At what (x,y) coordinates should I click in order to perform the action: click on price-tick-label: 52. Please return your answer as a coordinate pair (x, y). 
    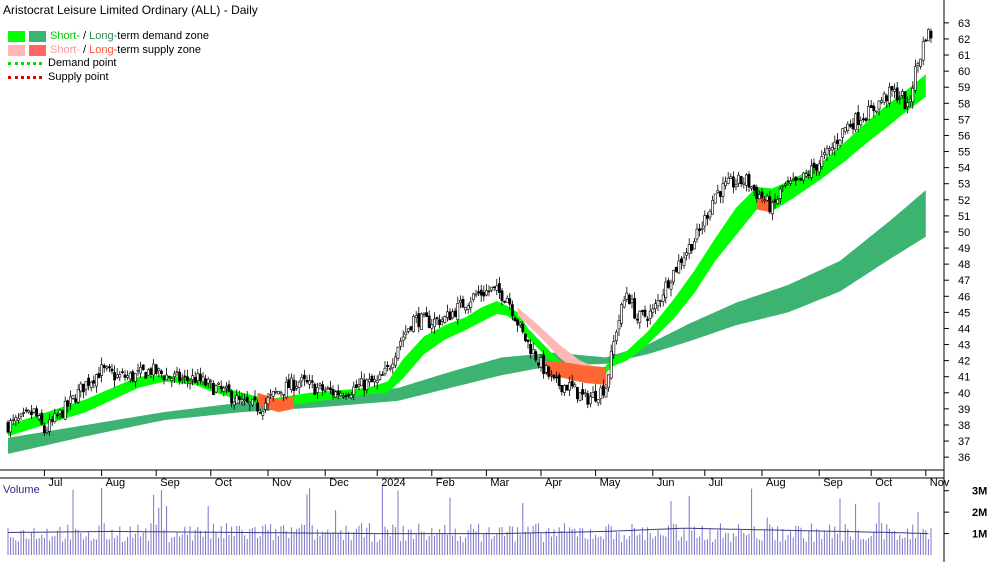
    Looking at the image, I should click on (964, 201).